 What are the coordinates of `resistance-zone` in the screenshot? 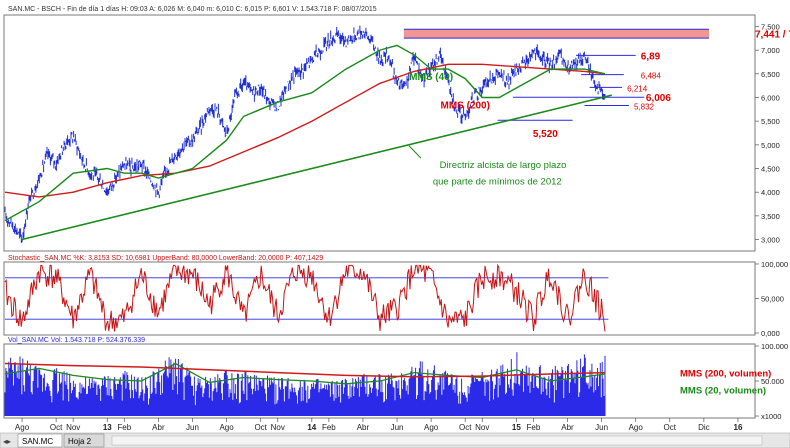 It's located at (556, 34).